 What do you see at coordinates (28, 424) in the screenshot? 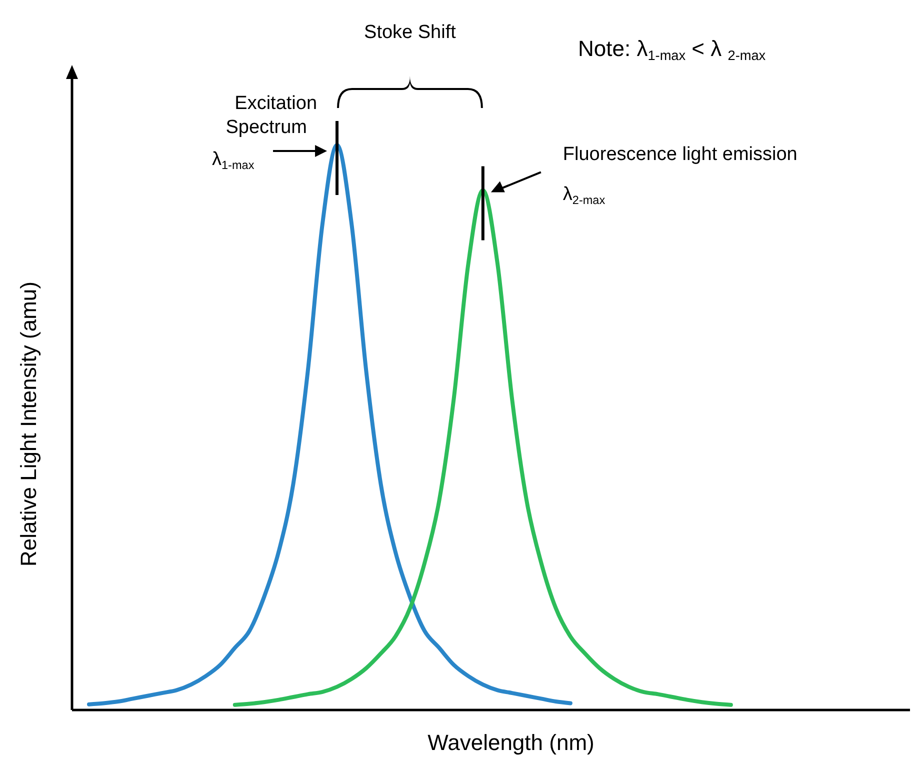
I see `y-axis-title: Relative Light Intensity (amu)` at bounding box center [28, 424].